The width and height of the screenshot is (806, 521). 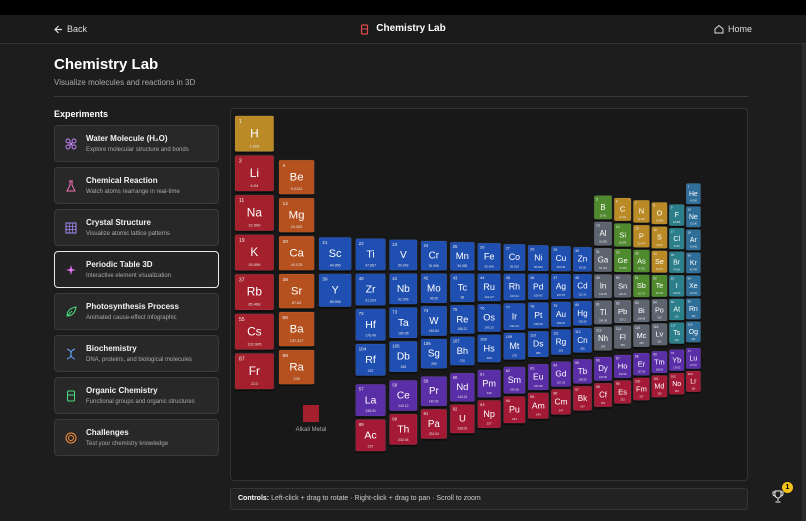 I want to click on element-tile: 97 Bk 247, so click(x=582, y=399).